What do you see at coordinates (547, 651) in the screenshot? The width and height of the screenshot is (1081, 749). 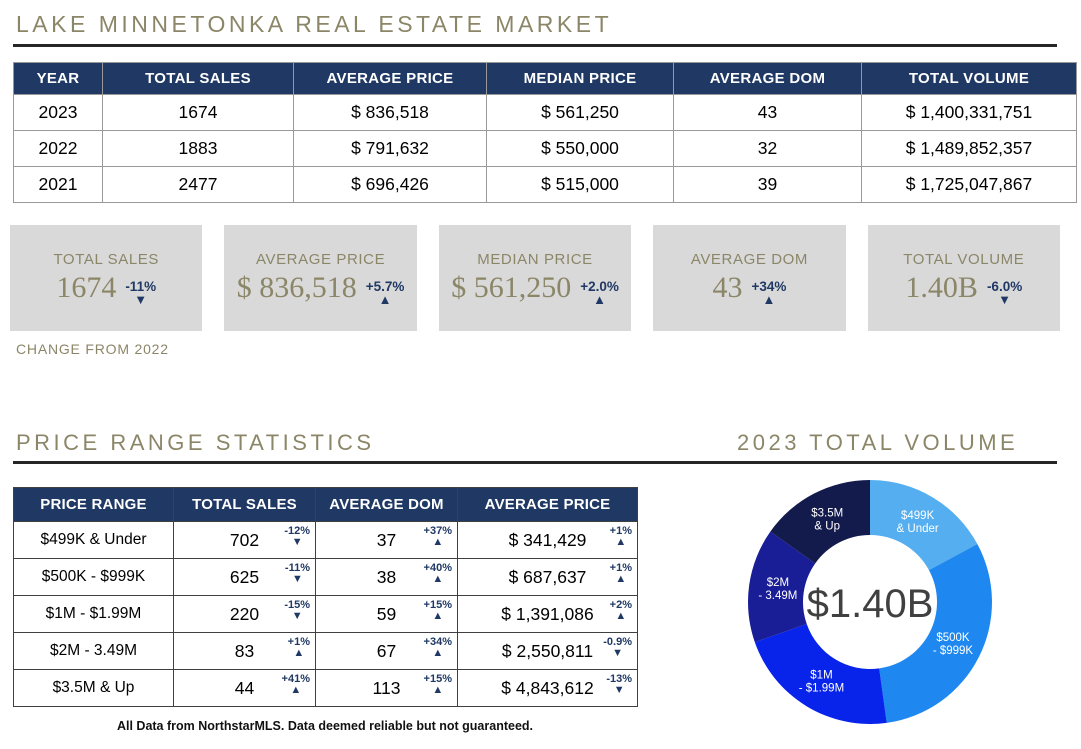 I see `average-price-cell: $ 2,550,811 -0.9% ▼` at bounding box center [547, 651].